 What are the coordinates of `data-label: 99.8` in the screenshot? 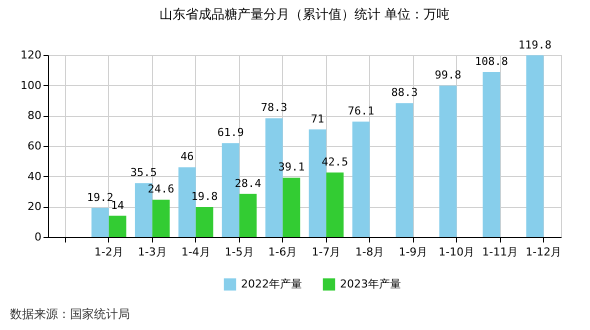 It's located at (448, 75).